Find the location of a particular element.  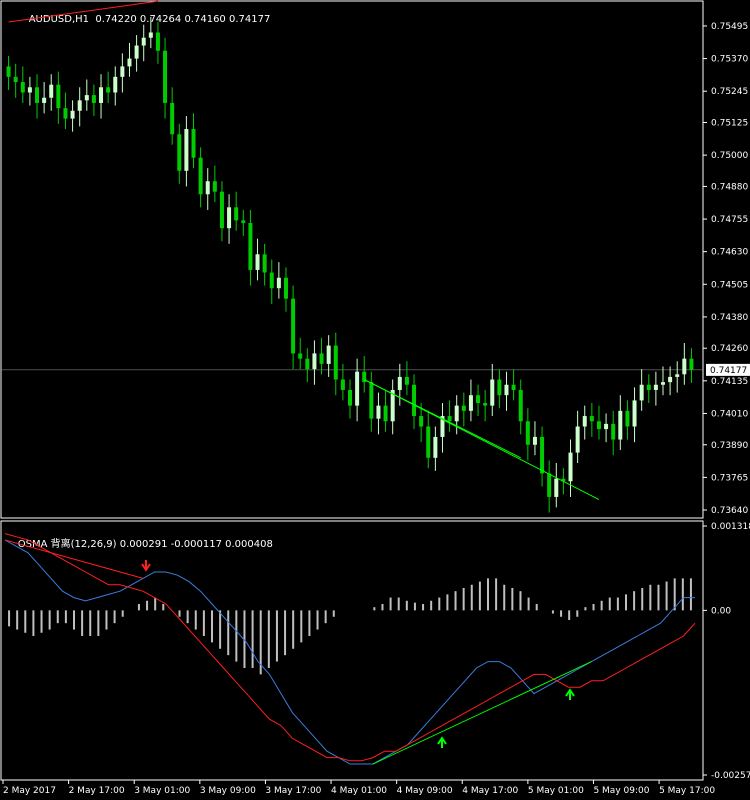

bid-price-label: 0.74177 is located at coordinates (728, 371).